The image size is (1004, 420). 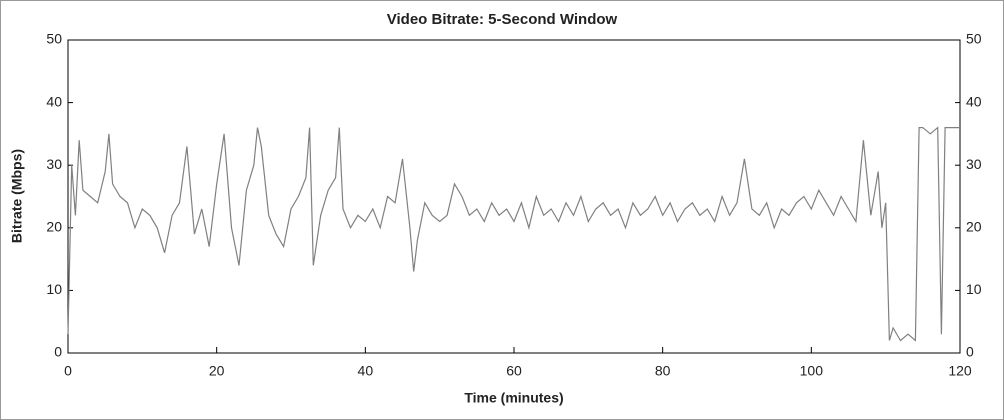 I want to click on y2-tick-label: 30, so click(x=974, y=164).